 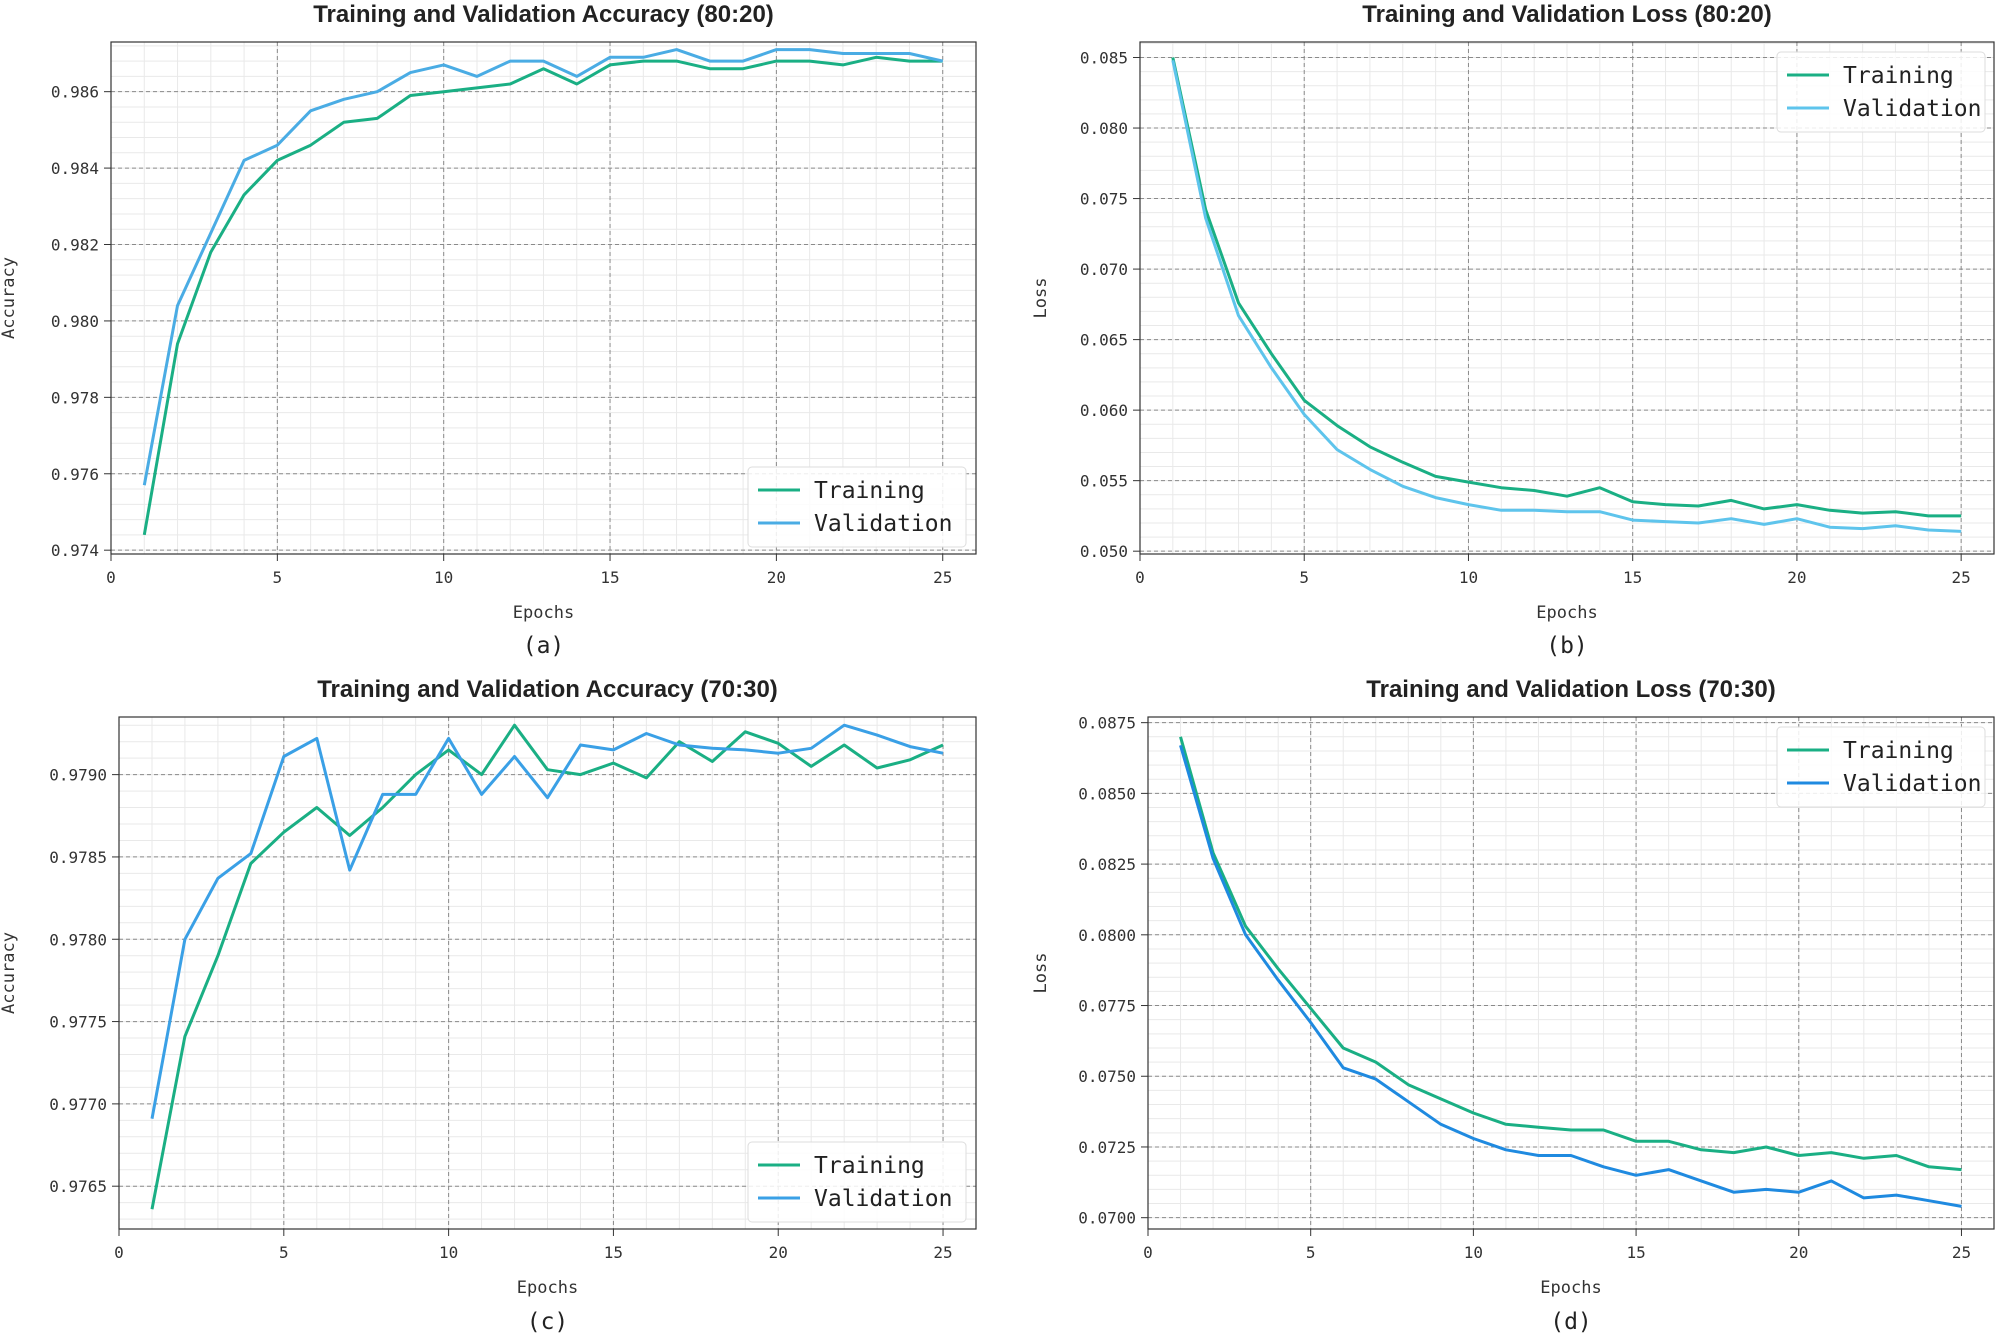 I want to click on panel-caption: (c), so click(x=548, y=1322).